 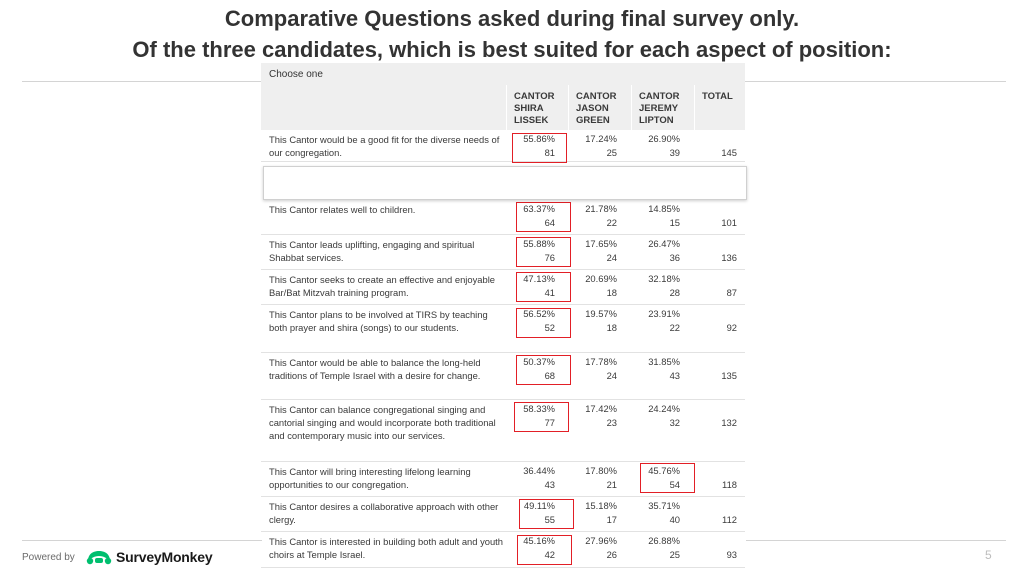 What do you see at coordinates (674, 257) in the screenshot?
I see `response-count: 36` at bounding box center [674, 257].